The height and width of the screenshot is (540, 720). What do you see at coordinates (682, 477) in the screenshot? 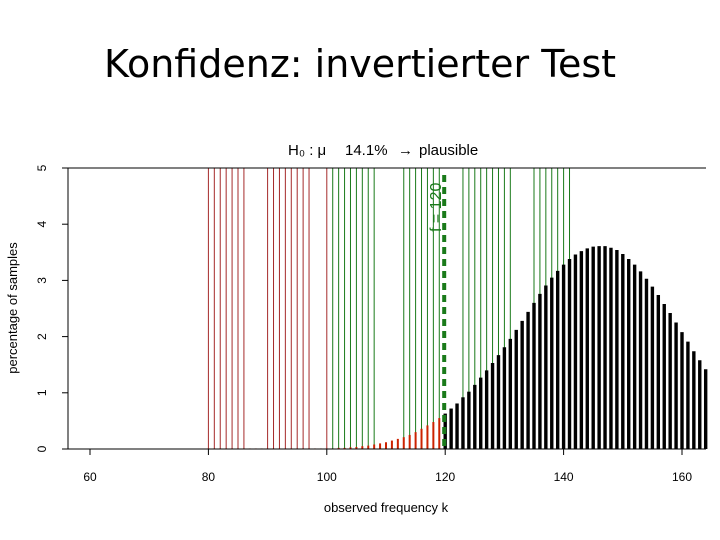
I see `x-tick-label: 160` at bounding box center [682, 477].